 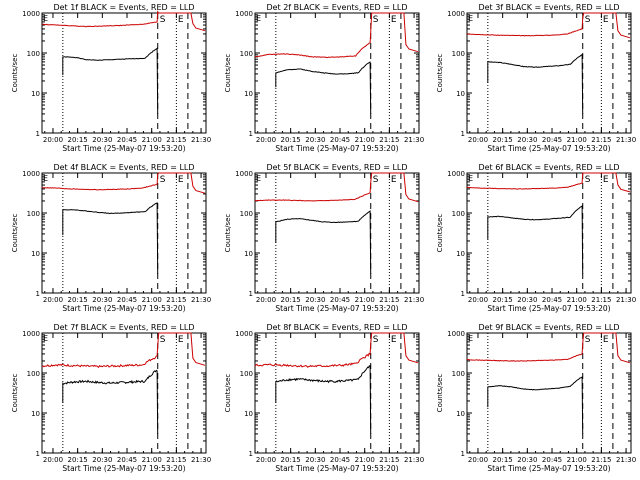 What do you see at coordinates (548, 7) in the screenshot?
I see `panel-title: Det 3f BLACK = Events, RED = LLD` at bounding box center [548, 7].